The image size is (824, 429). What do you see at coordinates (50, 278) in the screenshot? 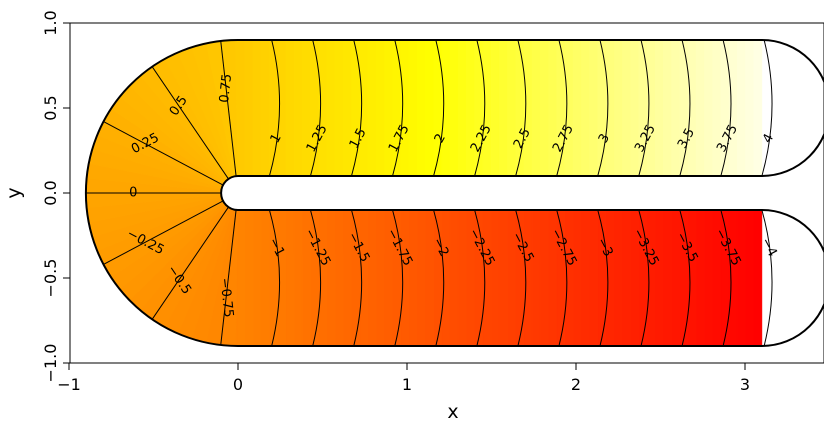
I see `y-tick-label: −0.5` at bounding box center [50, 278].